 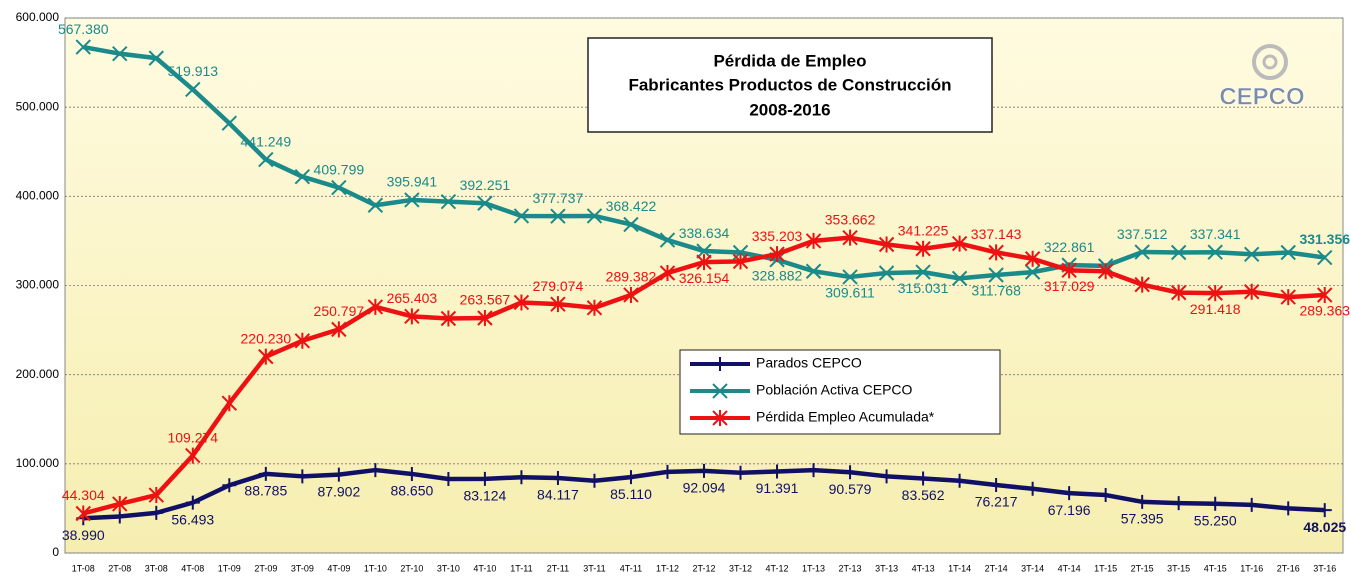 I want to click on data-label: 567.380, so click(x=83, y=29).